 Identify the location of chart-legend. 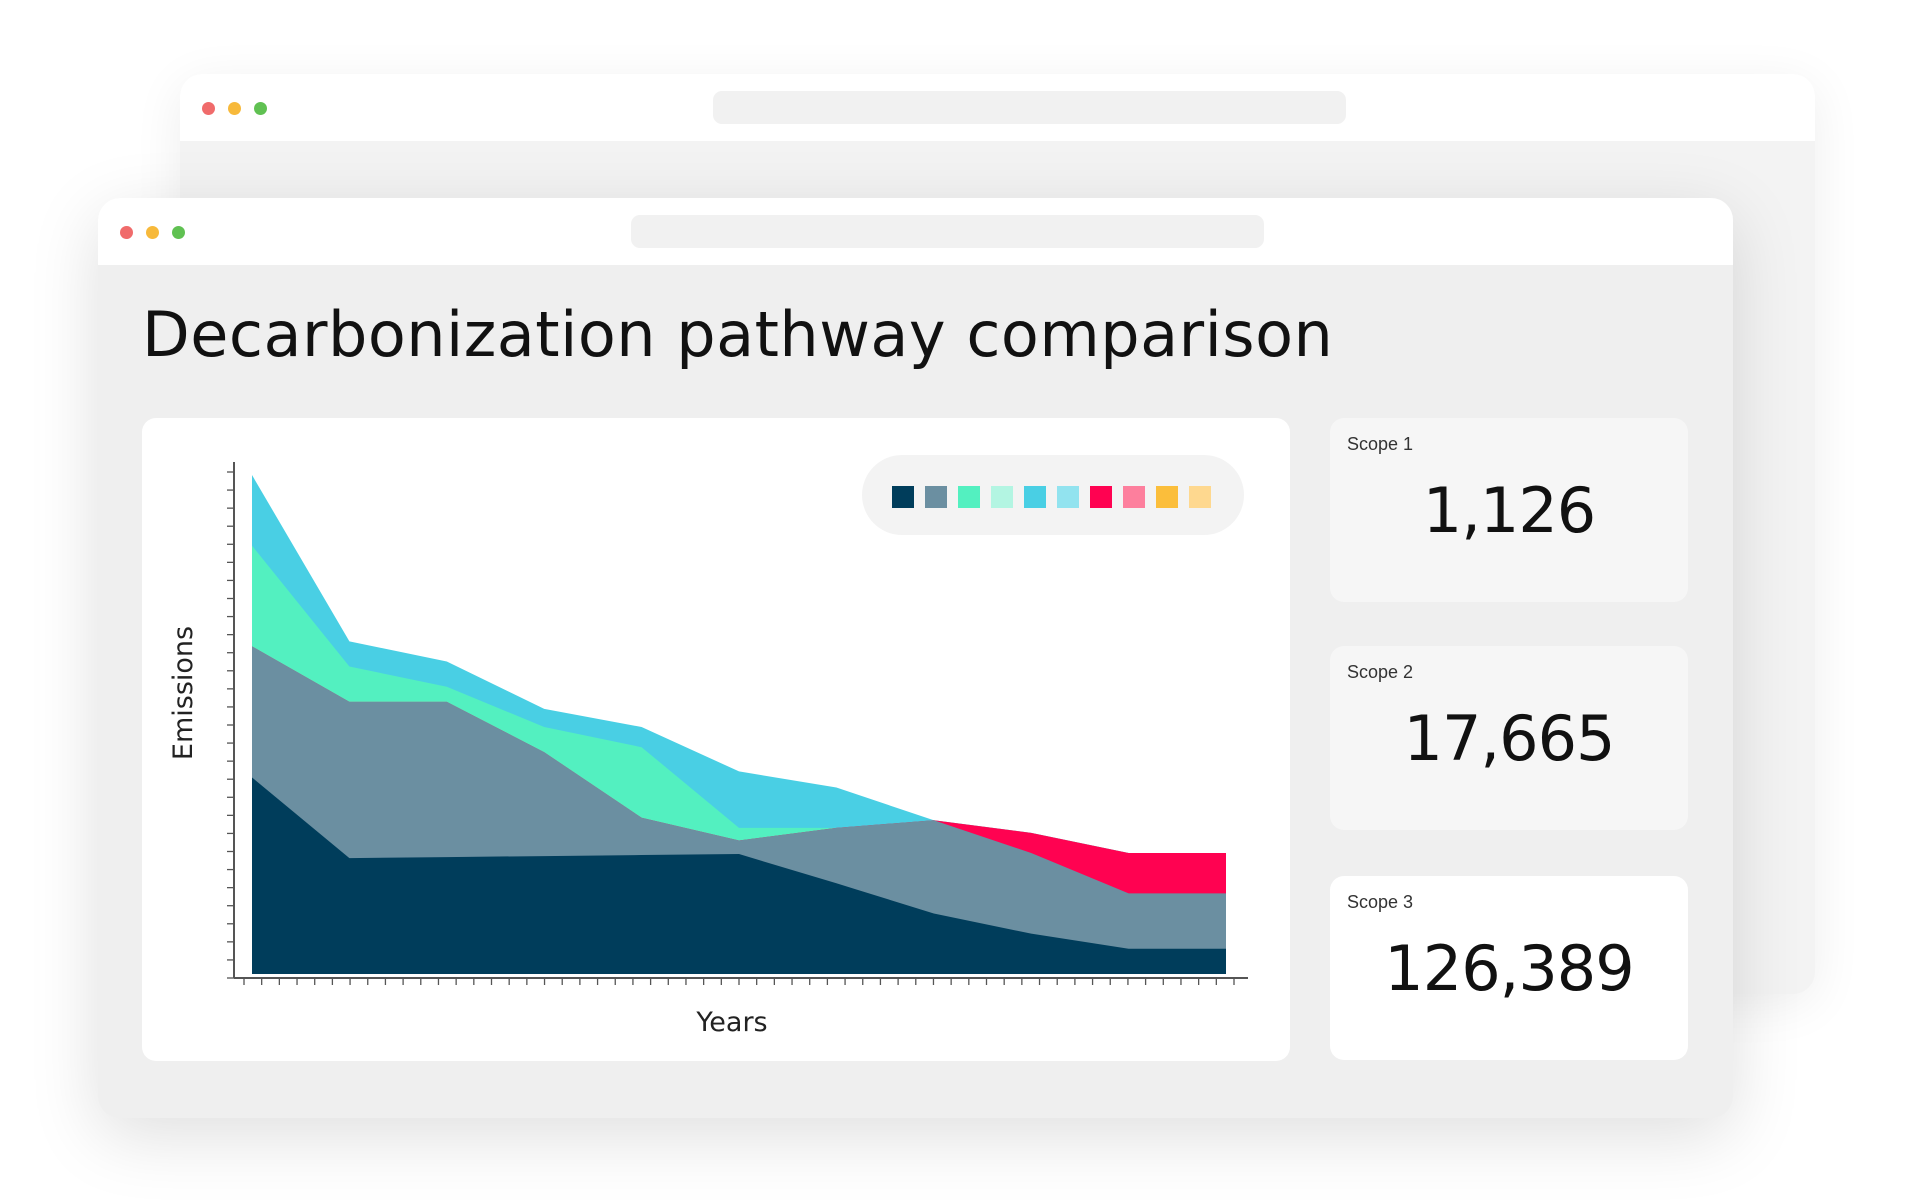
(1053, 495).